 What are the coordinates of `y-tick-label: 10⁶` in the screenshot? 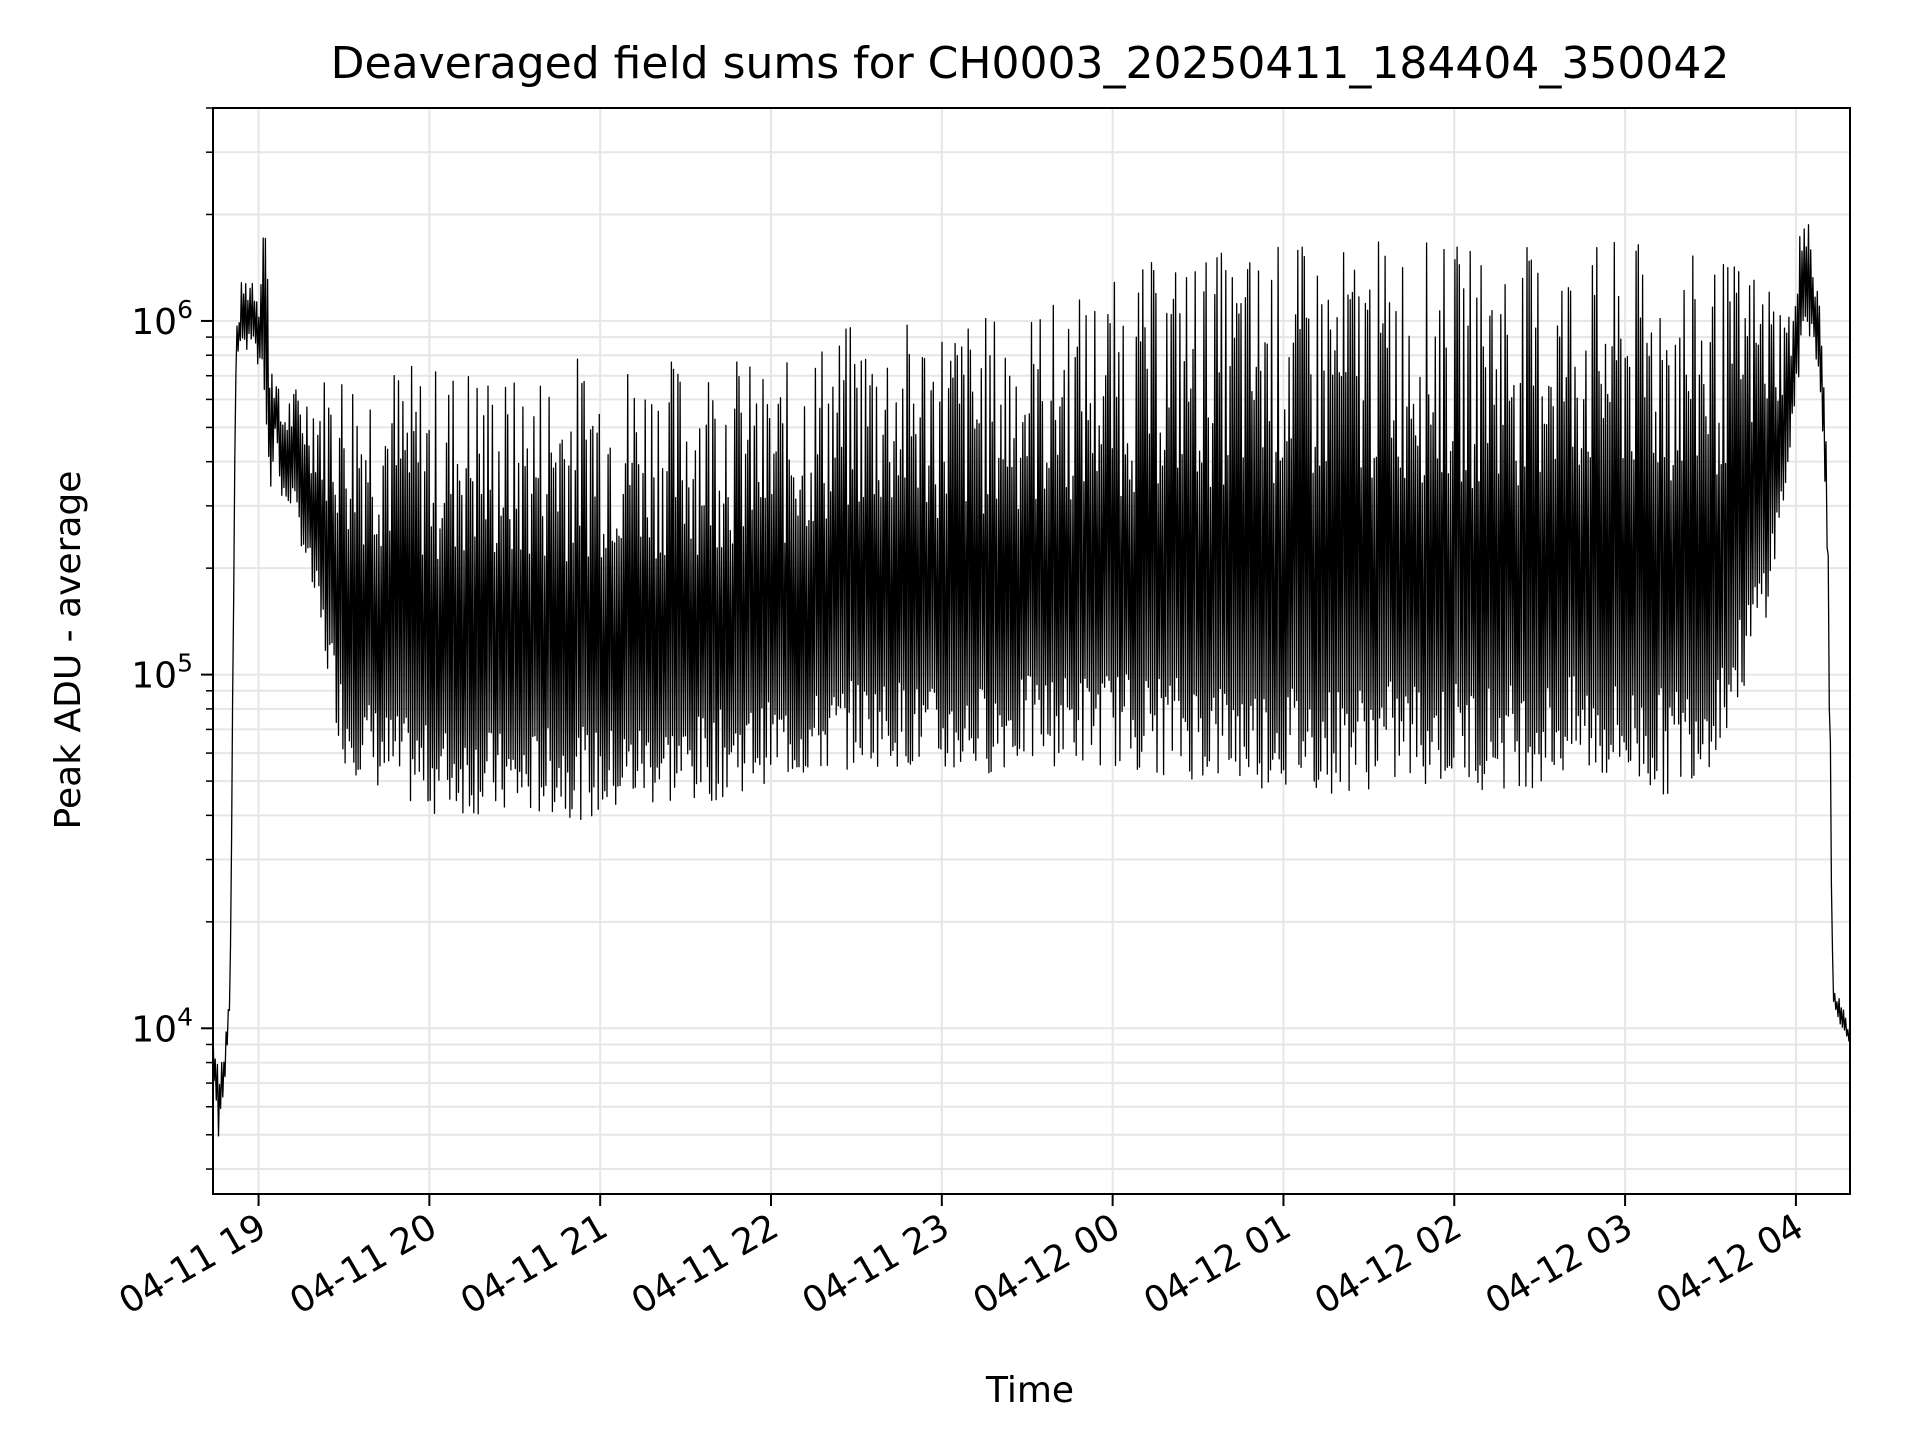 It's located at (162, 319).